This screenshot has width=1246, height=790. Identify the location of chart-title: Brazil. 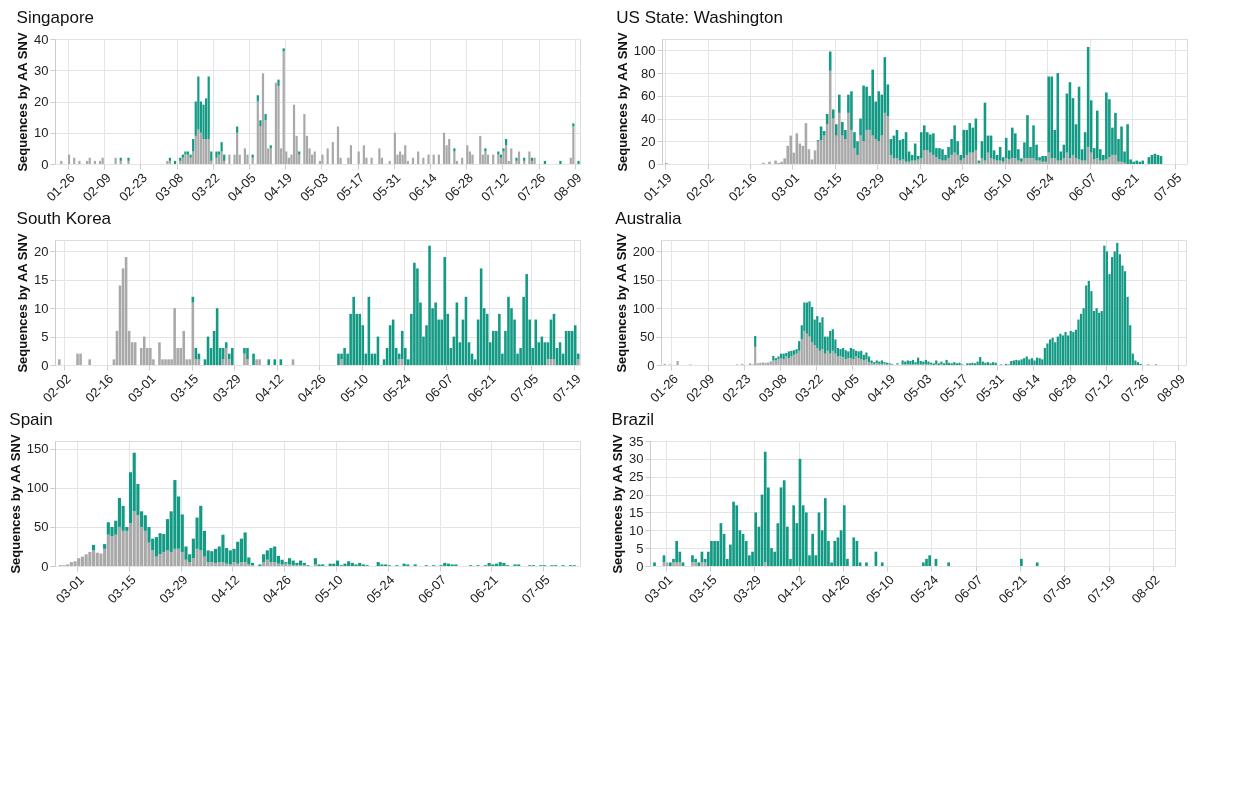
(633, 420).